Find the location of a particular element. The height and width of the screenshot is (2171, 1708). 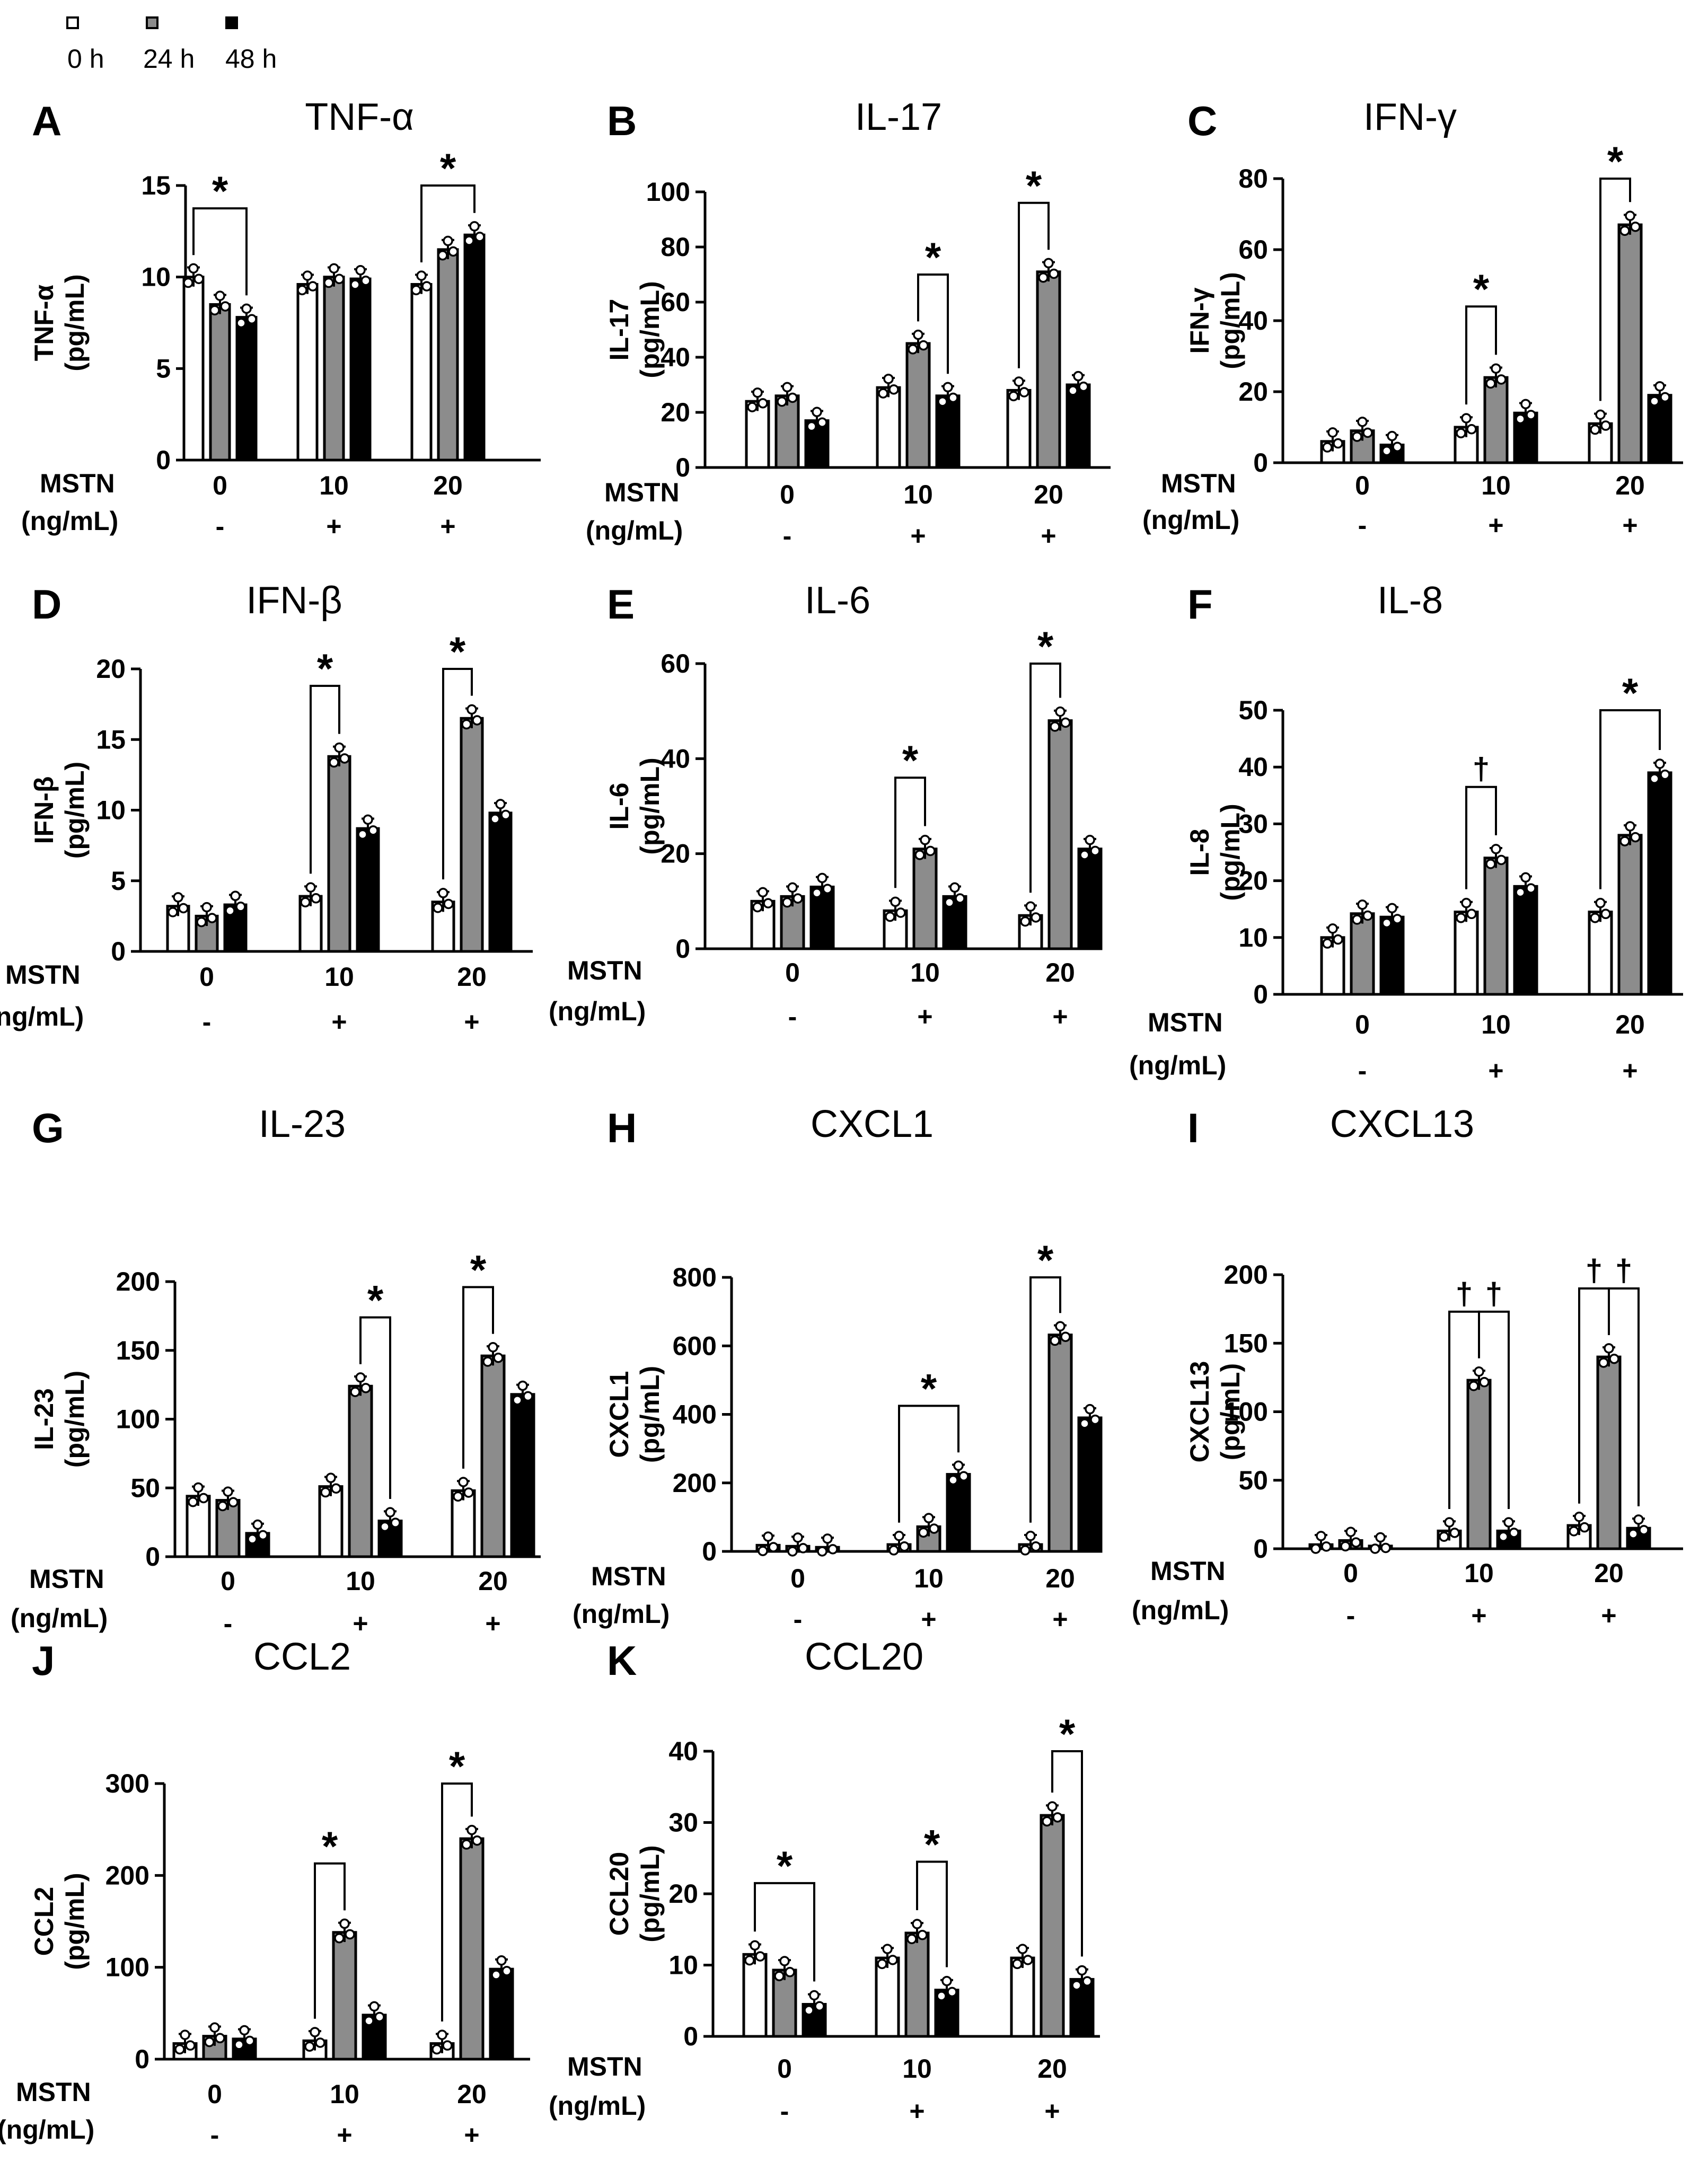

panel-b-ytick-label-60: 60 is located at coordinates (675, 302).